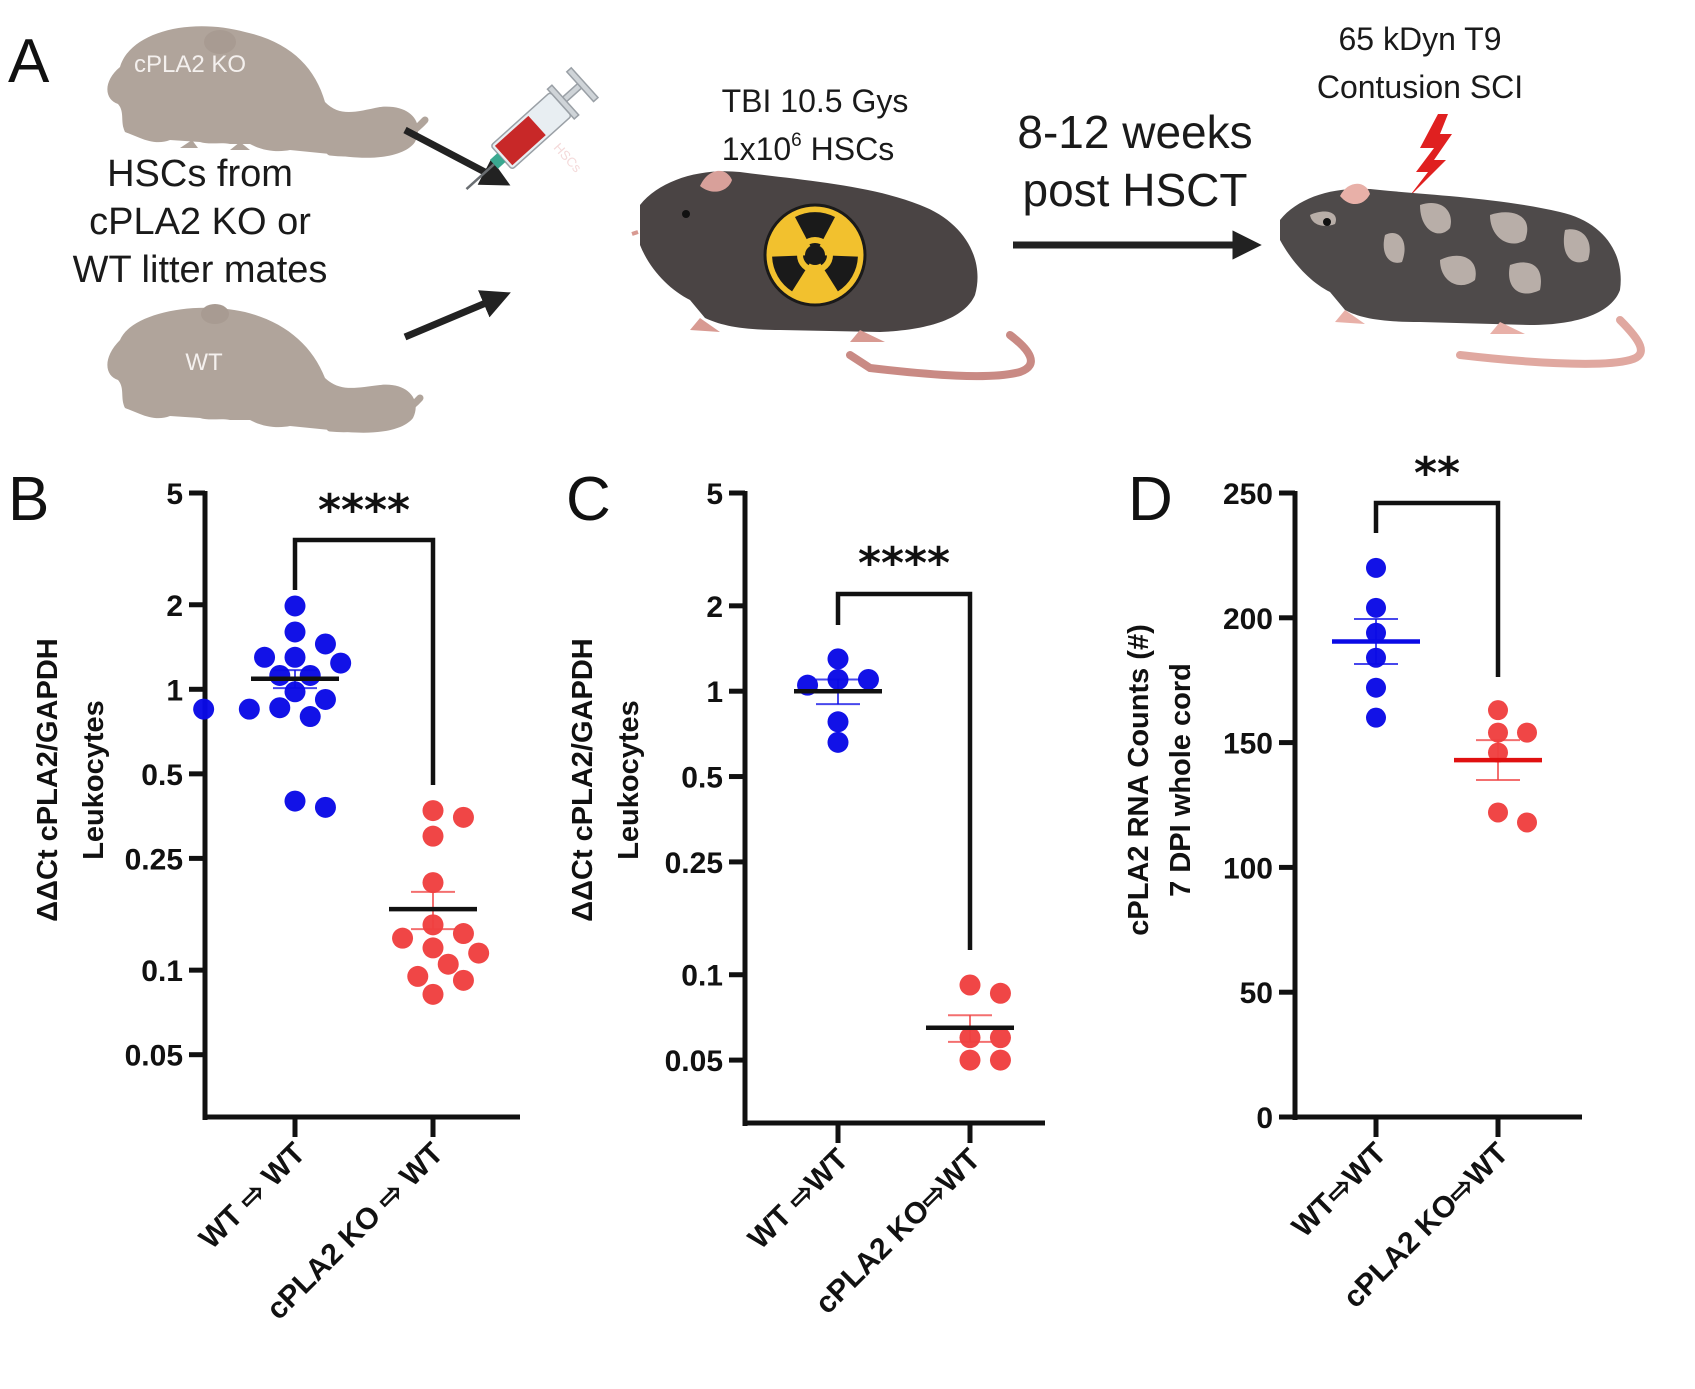 The width and height of the screenshot is (1695, 1389). What do you see at coordinates (28, 499) in the screenshot?
I see `panel-letter-b: B` at bounding box center [28, 499].